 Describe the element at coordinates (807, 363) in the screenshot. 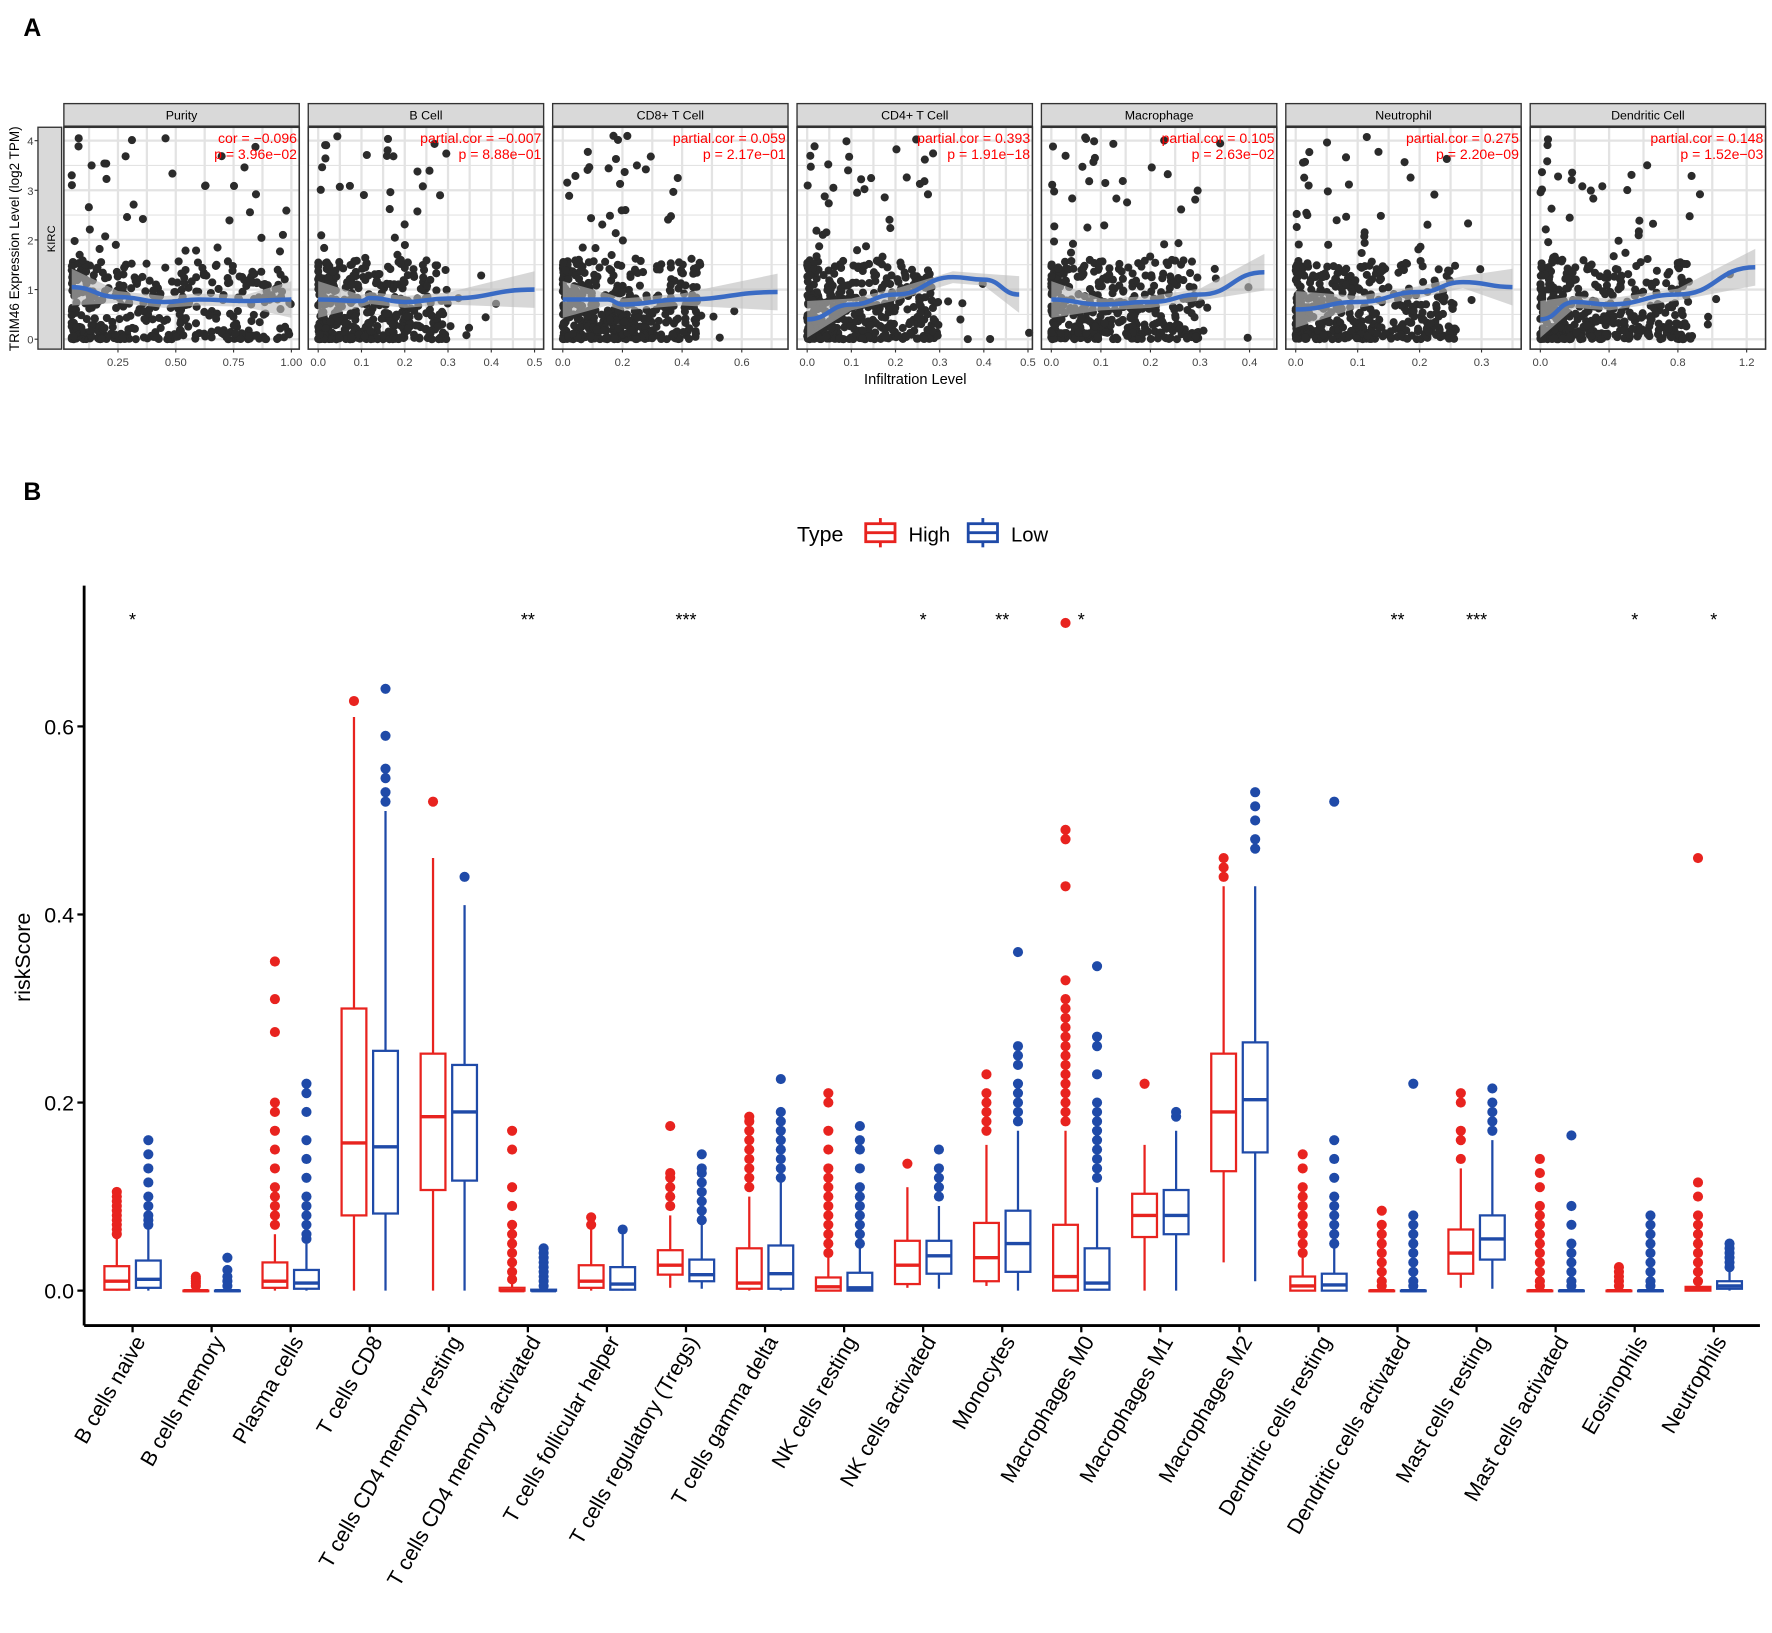

I see `x-tick-label: 0.0` at that location.